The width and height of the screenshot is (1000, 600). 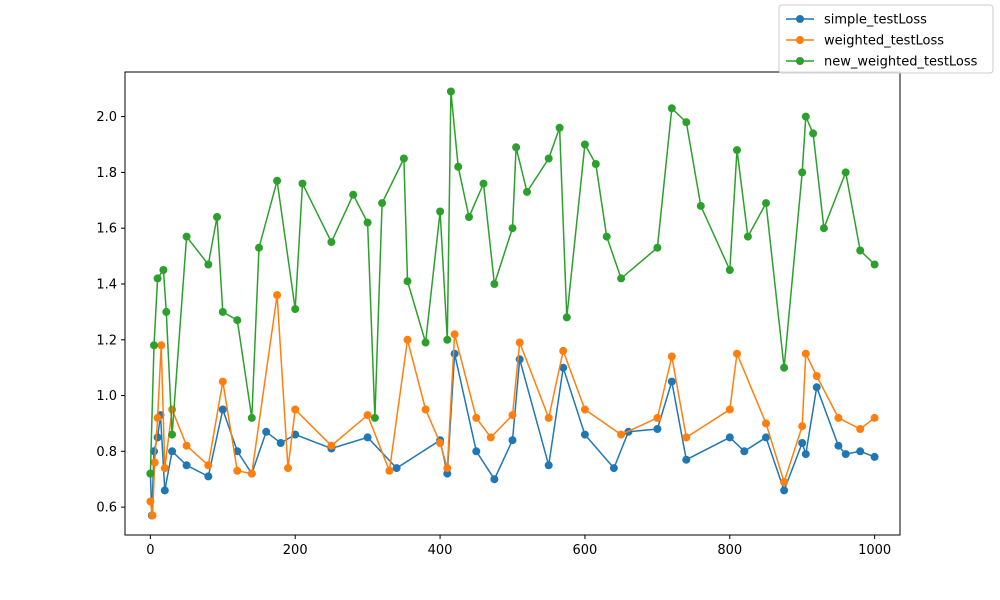 I want to click on x-tick-label: 200, so click(x=295, y=550).